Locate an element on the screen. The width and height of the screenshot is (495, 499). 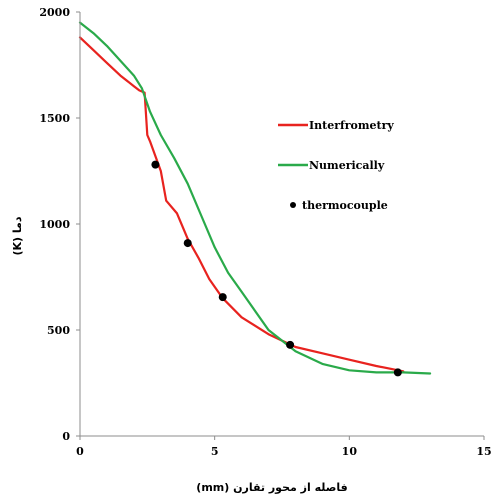
x-tick-label: 5 is located at coordinates (215, 451).